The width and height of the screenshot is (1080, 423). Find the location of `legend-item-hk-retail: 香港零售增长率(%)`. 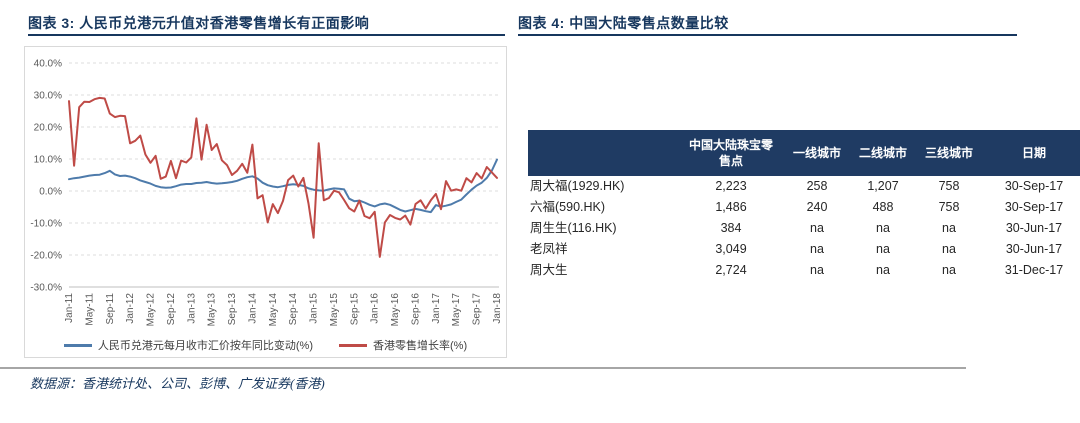

legend-item-hk-retail: 香港零售增长率(%) is located at coordinates (403, 345).